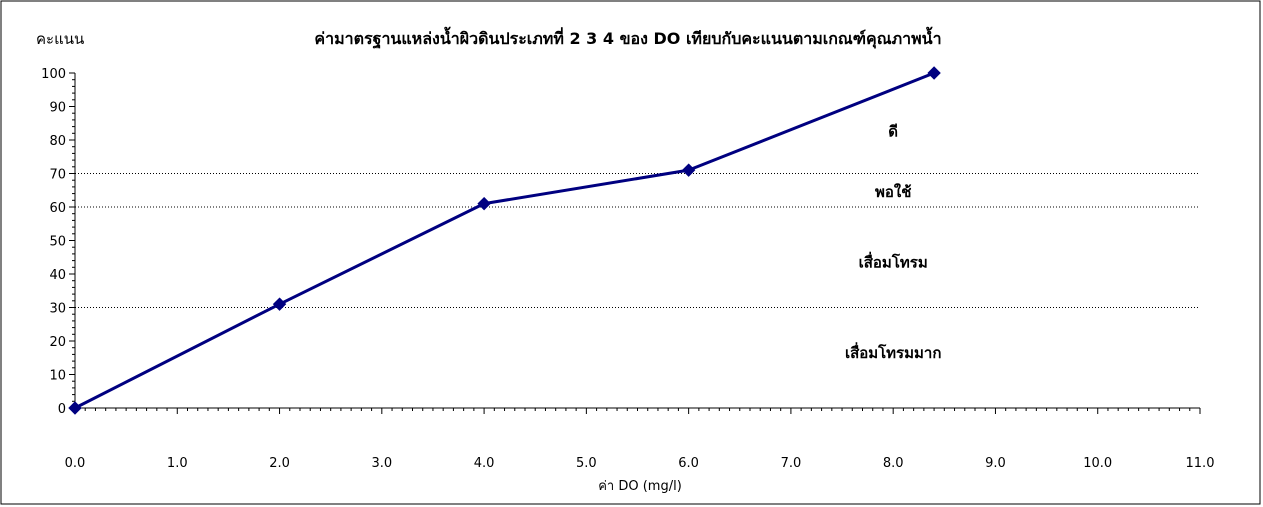 The width and height of the screenshot is (1263, 507). What do you see at coordinates (1200, 463) in the screenshot?
I see `x-tick-label: 11.0` at bounding box center [1200, 463].